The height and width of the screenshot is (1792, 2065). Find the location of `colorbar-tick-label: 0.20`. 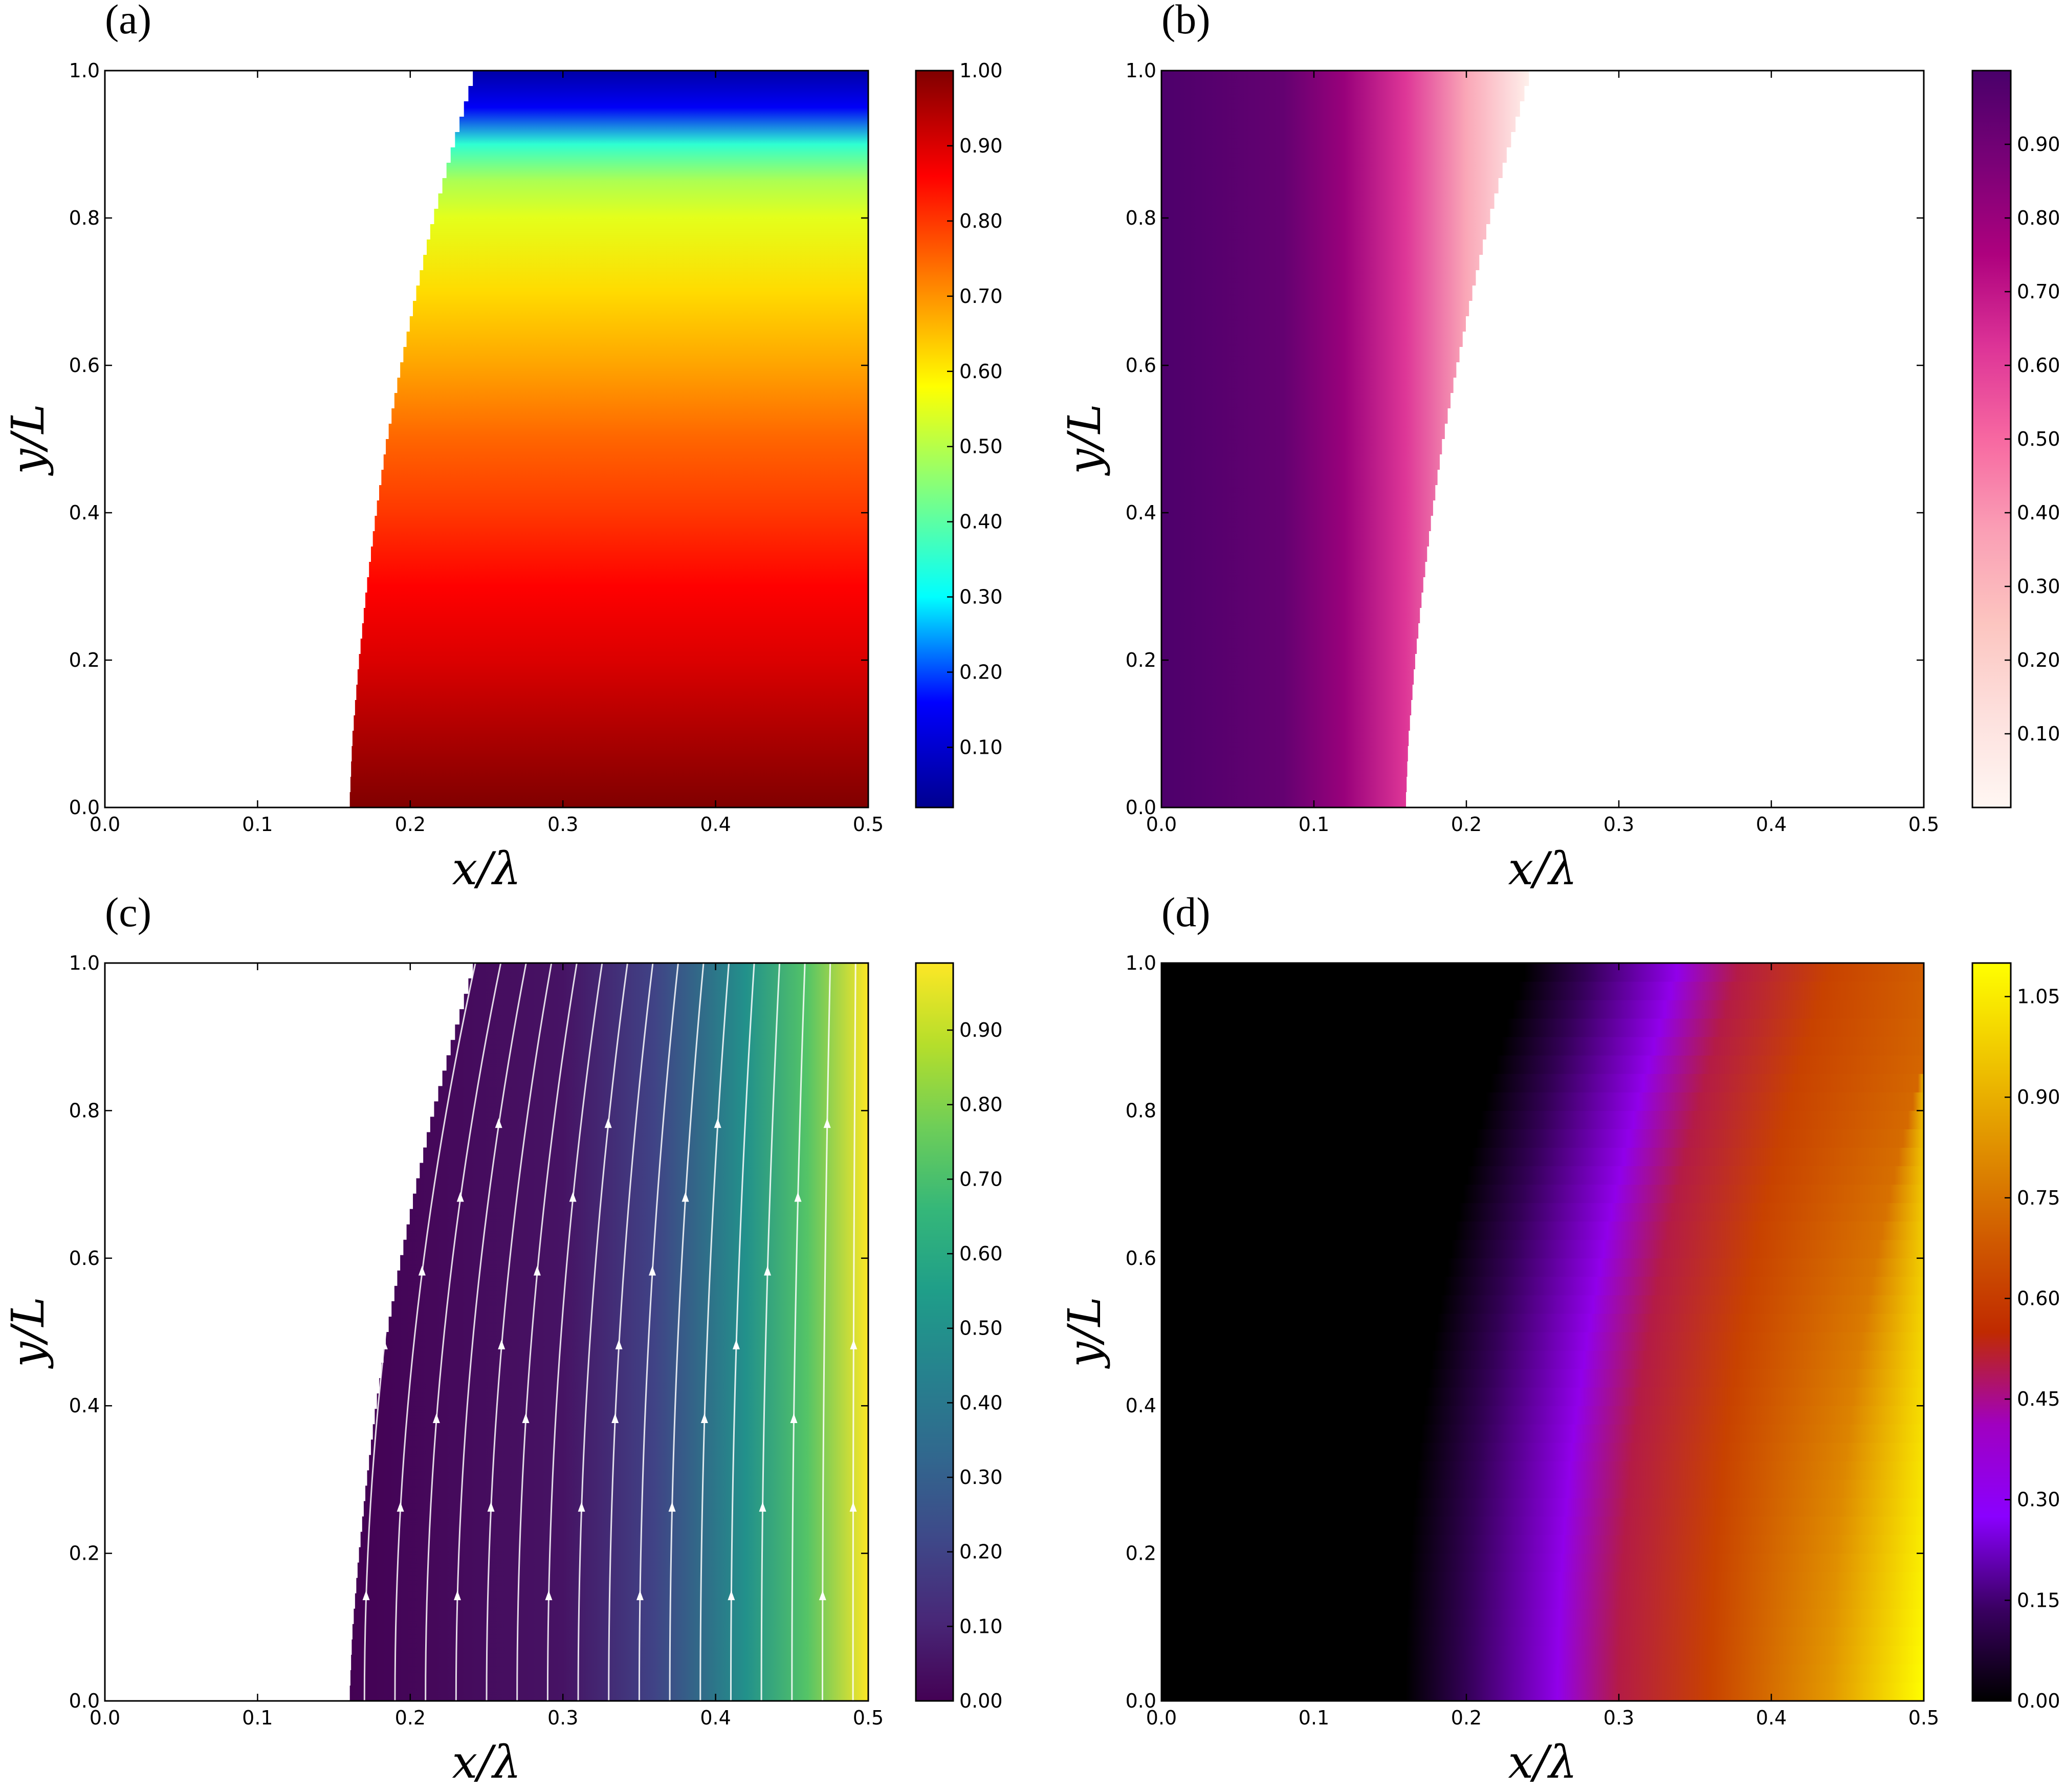

colorbar-tick-label: 0.20 is located at coordinates (981, 1552).